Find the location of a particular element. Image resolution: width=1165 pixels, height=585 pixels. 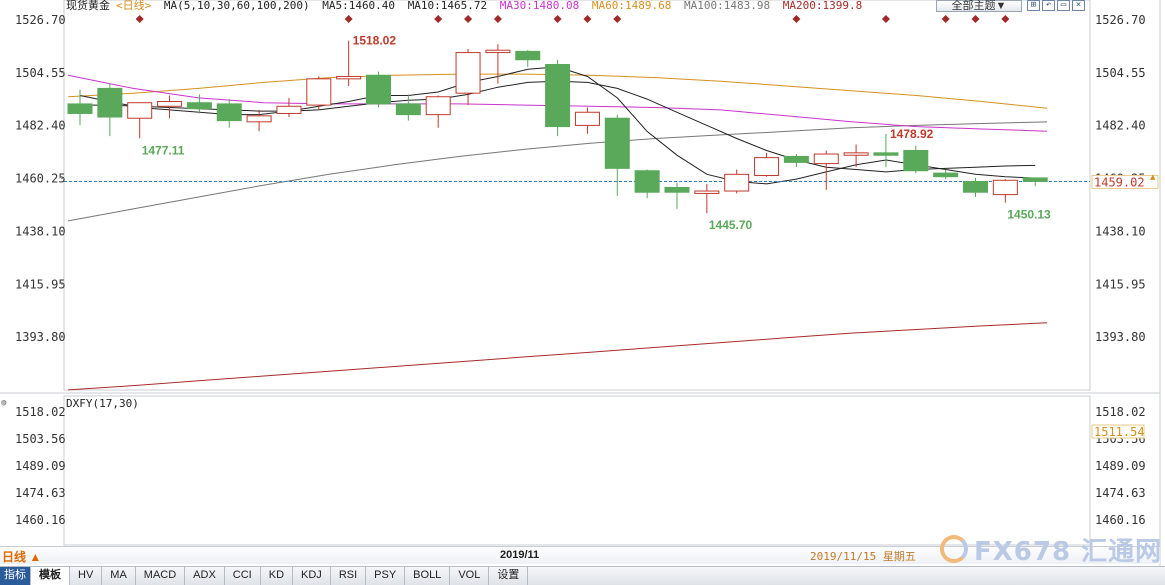

back-icon: ↶ is located at coordinates (1048, 5).